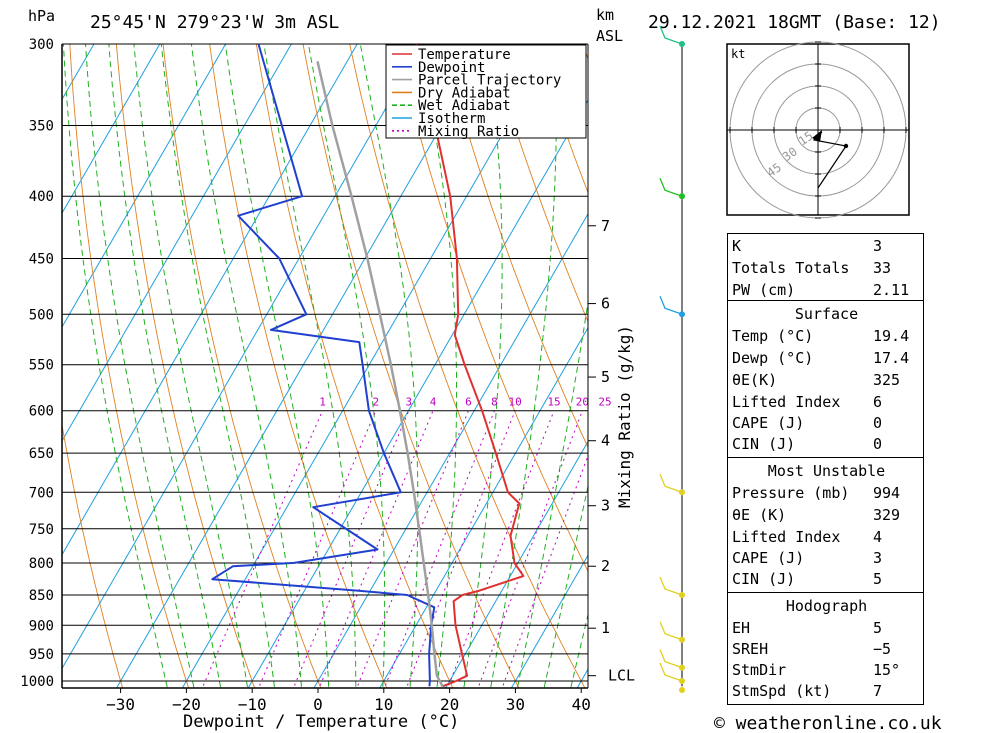 This screenshot has width=1000, height=733. Describe the element at coordinates (41, 127) in the screenshot. I see `pressure-tick-label: 350` at that location.